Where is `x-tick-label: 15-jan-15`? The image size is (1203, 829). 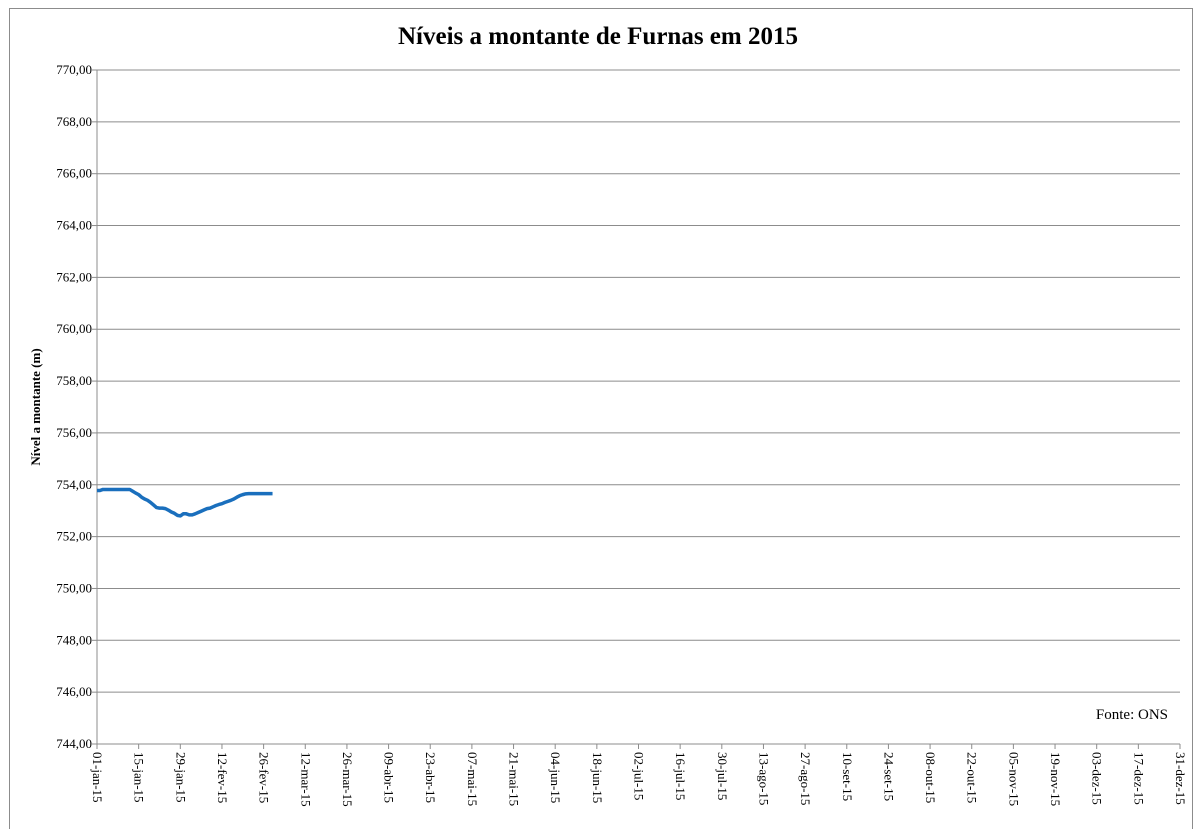
x-tick-label: 15-jan-15 is located at coordinates (139, 777).